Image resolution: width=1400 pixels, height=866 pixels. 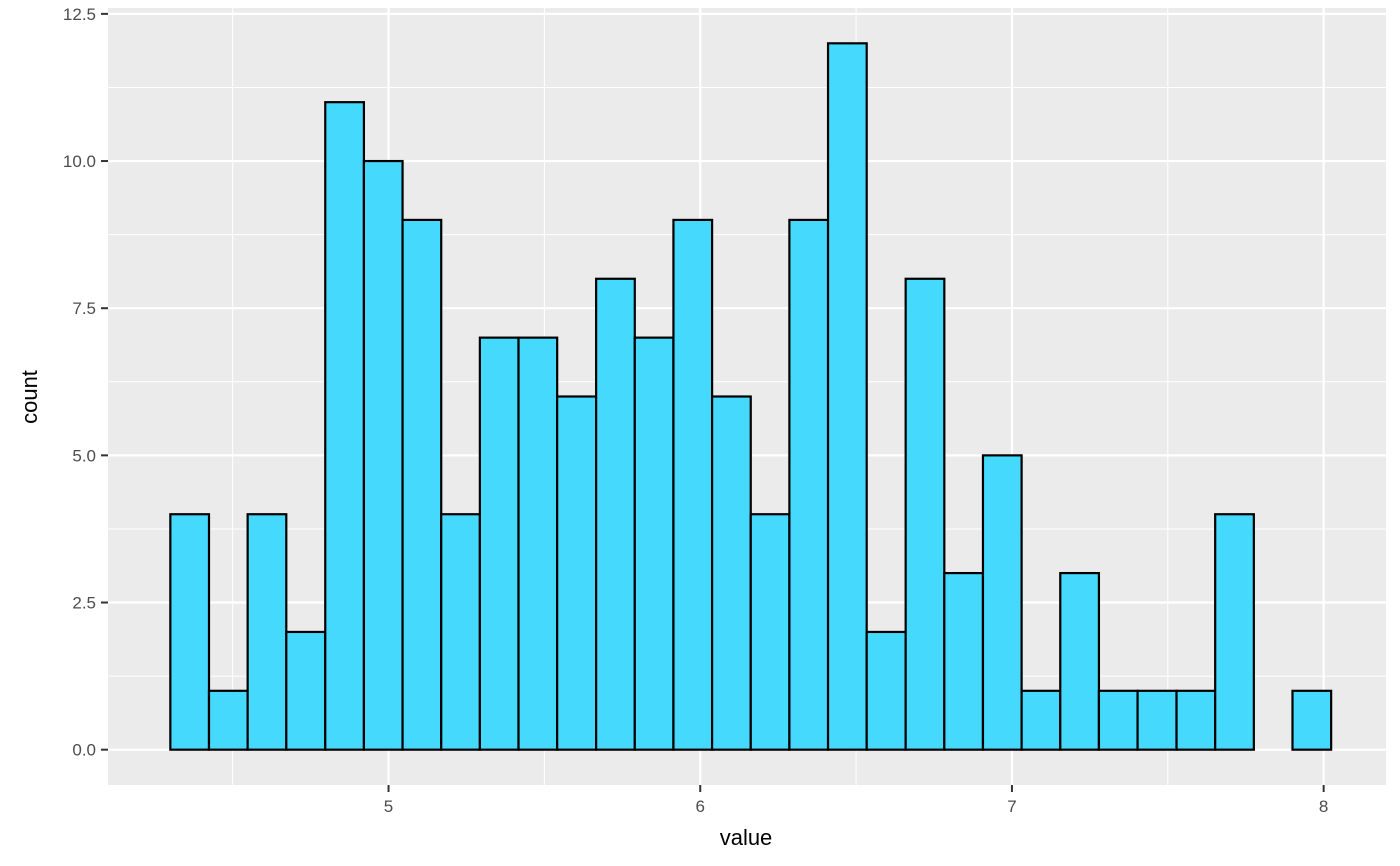 I want to click on y-tick-label: 0.0, so click(x=84, y=750).